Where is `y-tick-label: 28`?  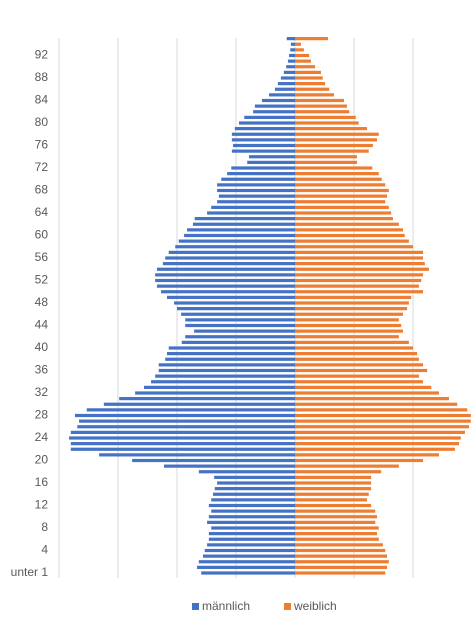 y-tick-label: 28 is located at coordinates (42, 415).